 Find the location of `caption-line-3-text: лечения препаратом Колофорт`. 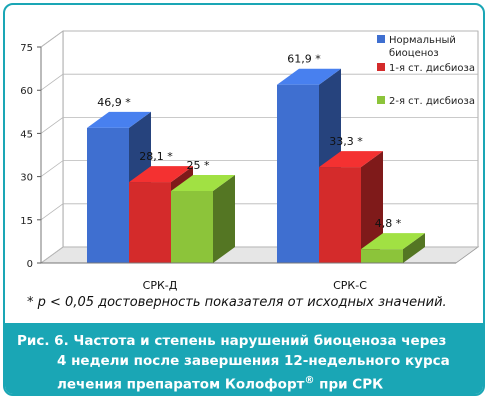

caption-line-3-text: лечения препаратом Колофорт is located at coordinates (181, 384).